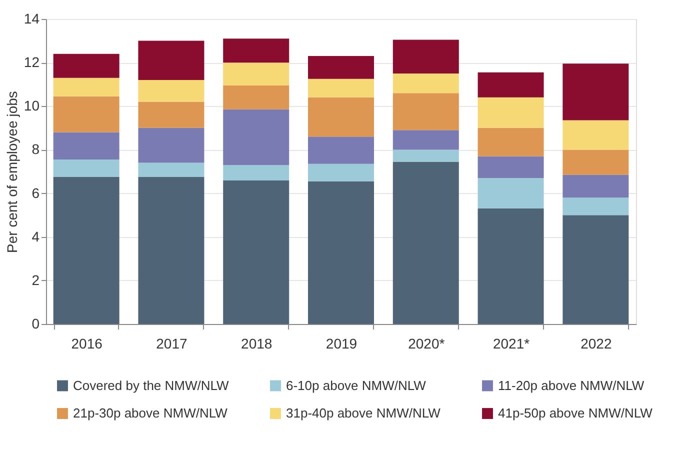 Image resolution: width=683 pixels, height=460 pixels. Describe the element at coordinates (427, 344) in the screenshot. I see `x-tick-label: 2020*` at that location.